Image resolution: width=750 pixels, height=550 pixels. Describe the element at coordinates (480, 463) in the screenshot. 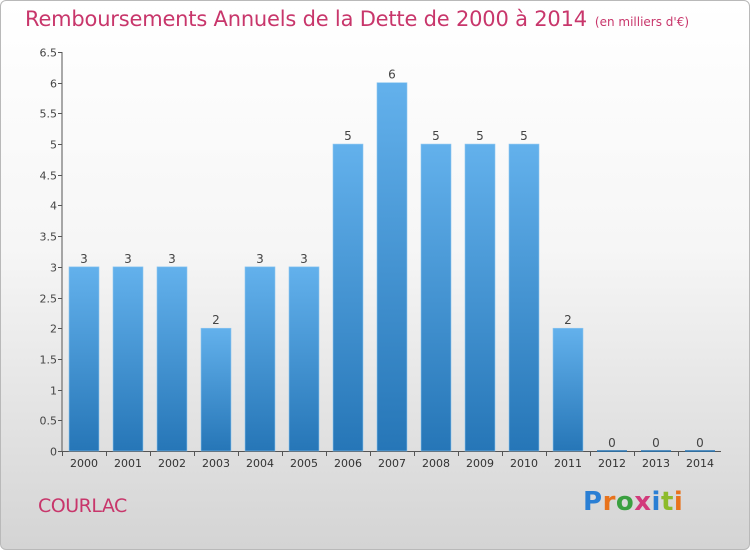

I see `x-tick-label: 2009` at that location.